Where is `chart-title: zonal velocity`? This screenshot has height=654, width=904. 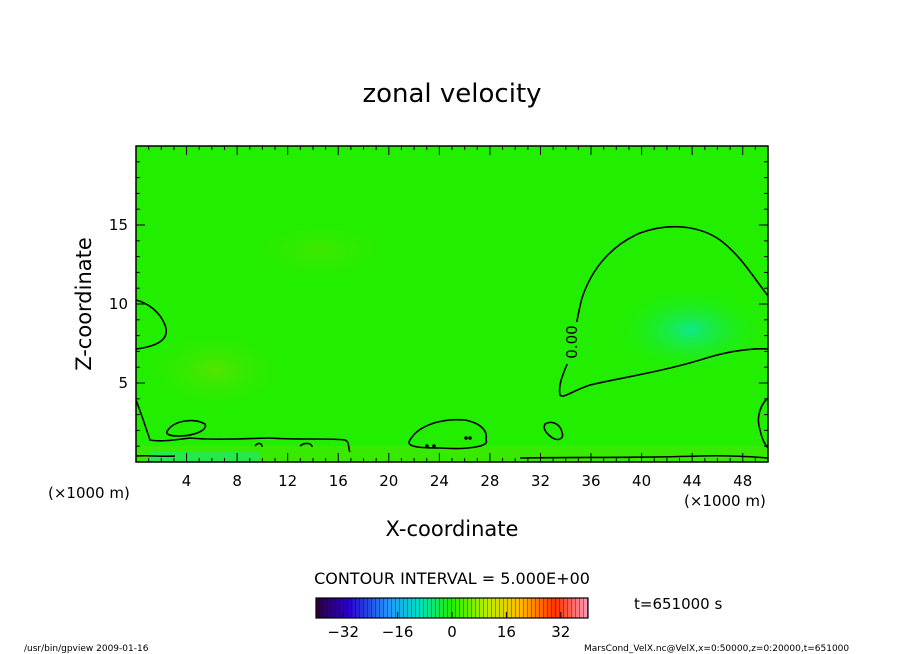
chart-title: zonal velocity is located at coordinates (451, 94).